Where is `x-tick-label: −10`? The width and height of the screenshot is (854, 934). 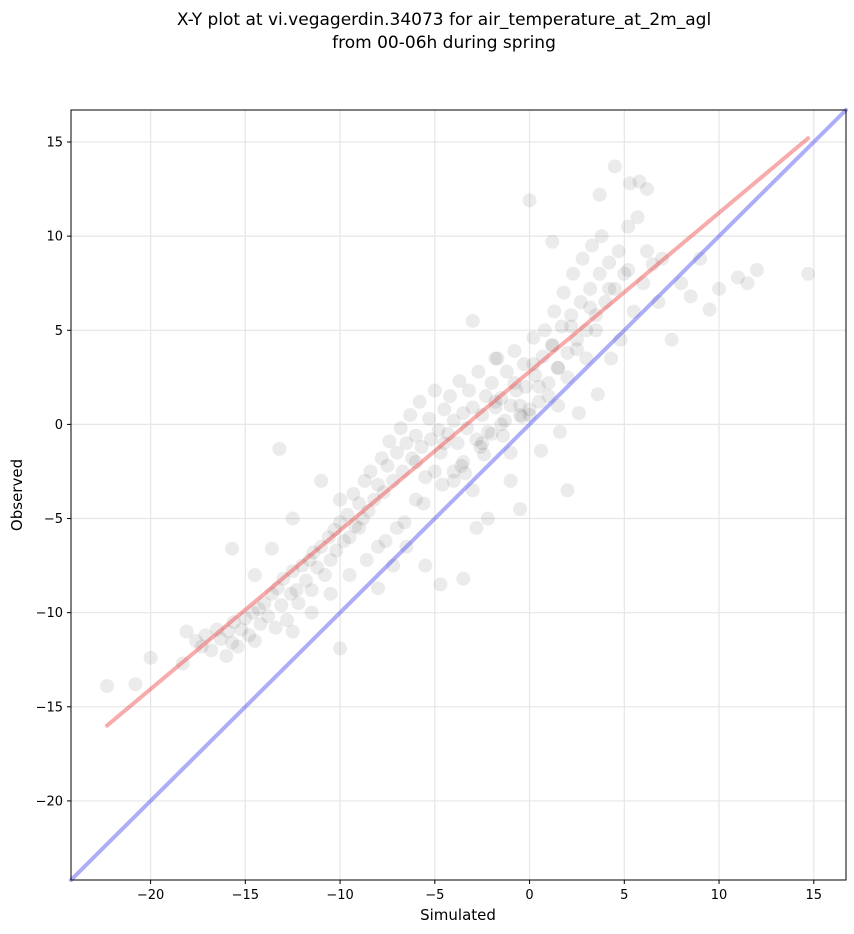
x-tick-label: −10 is located at coordinates (339, 895).